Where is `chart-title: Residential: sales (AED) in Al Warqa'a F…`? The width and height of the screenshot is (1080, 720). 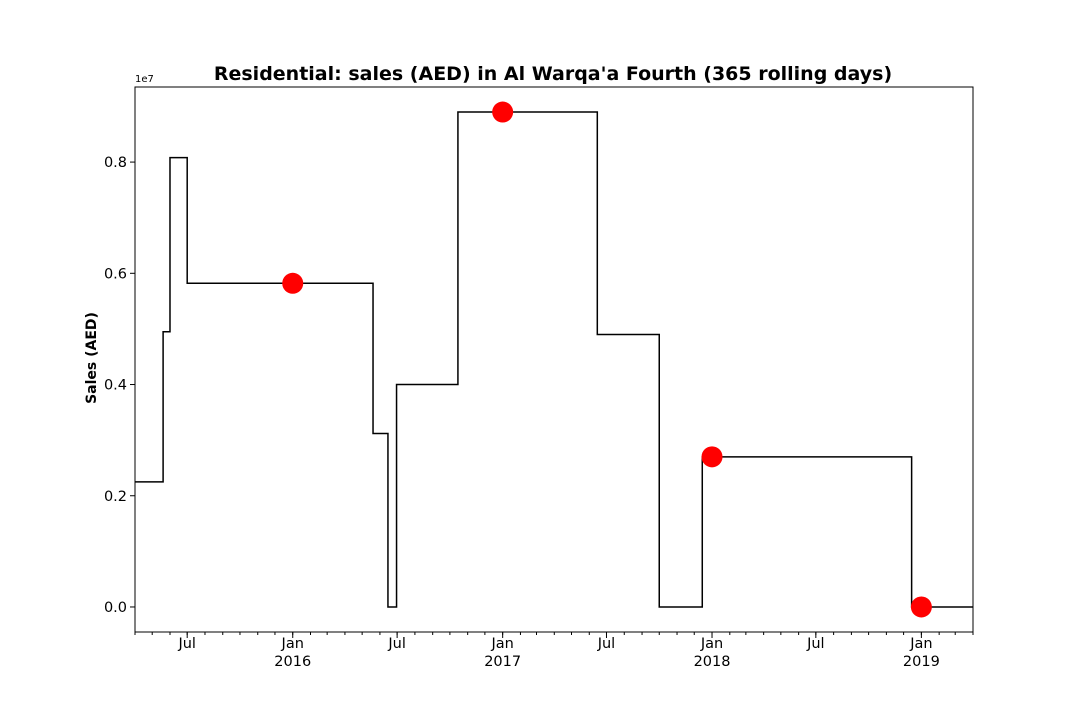 chart-title: Residential: sales (AED) in Al Warqa'a F… is located at coordinates (553, 74).